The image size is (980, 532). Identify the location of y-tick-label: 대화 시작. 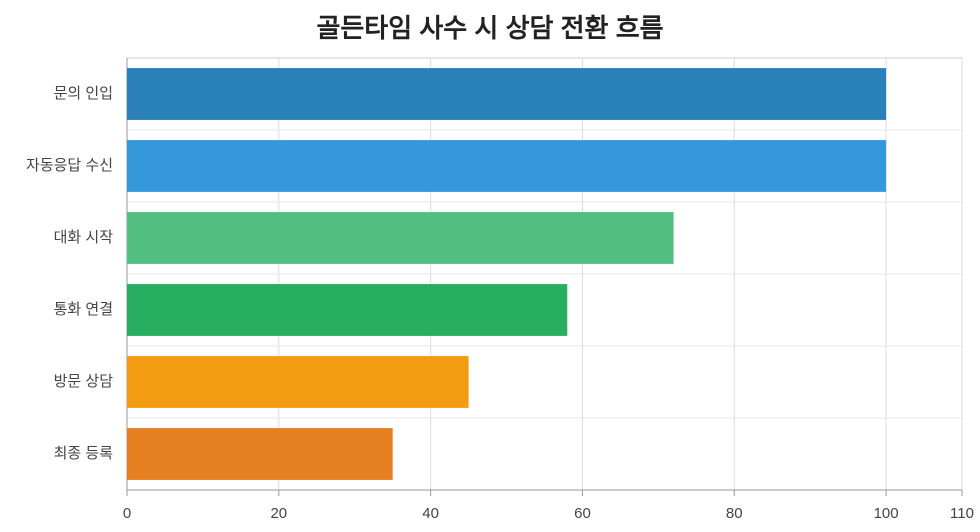
(84, 237).